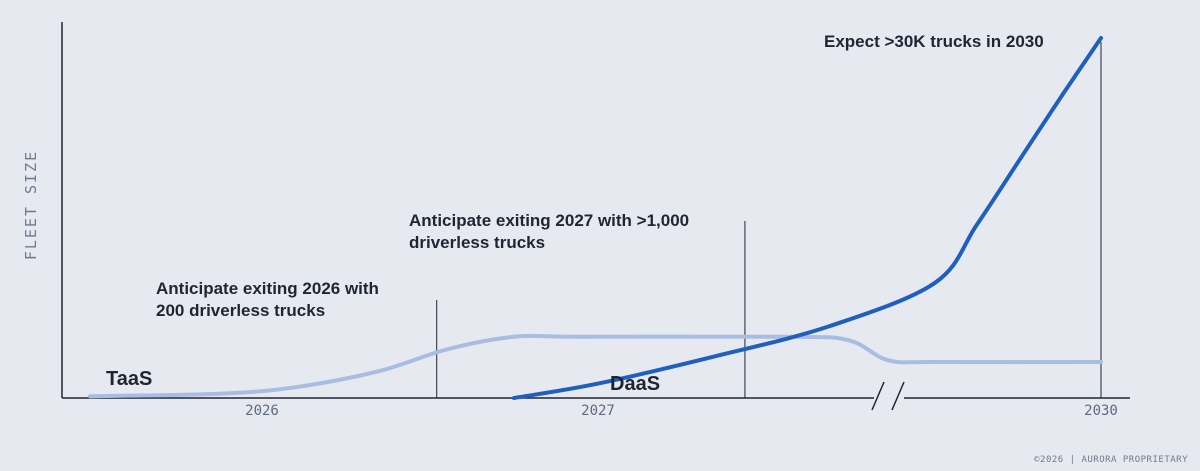 This screenshot has height=471, width=1200. Describe the element at coordinates (1111, 460) in the screenshot. I see `footer-copyright: ©2026 | AURORA PROPRIETARY` at that location.